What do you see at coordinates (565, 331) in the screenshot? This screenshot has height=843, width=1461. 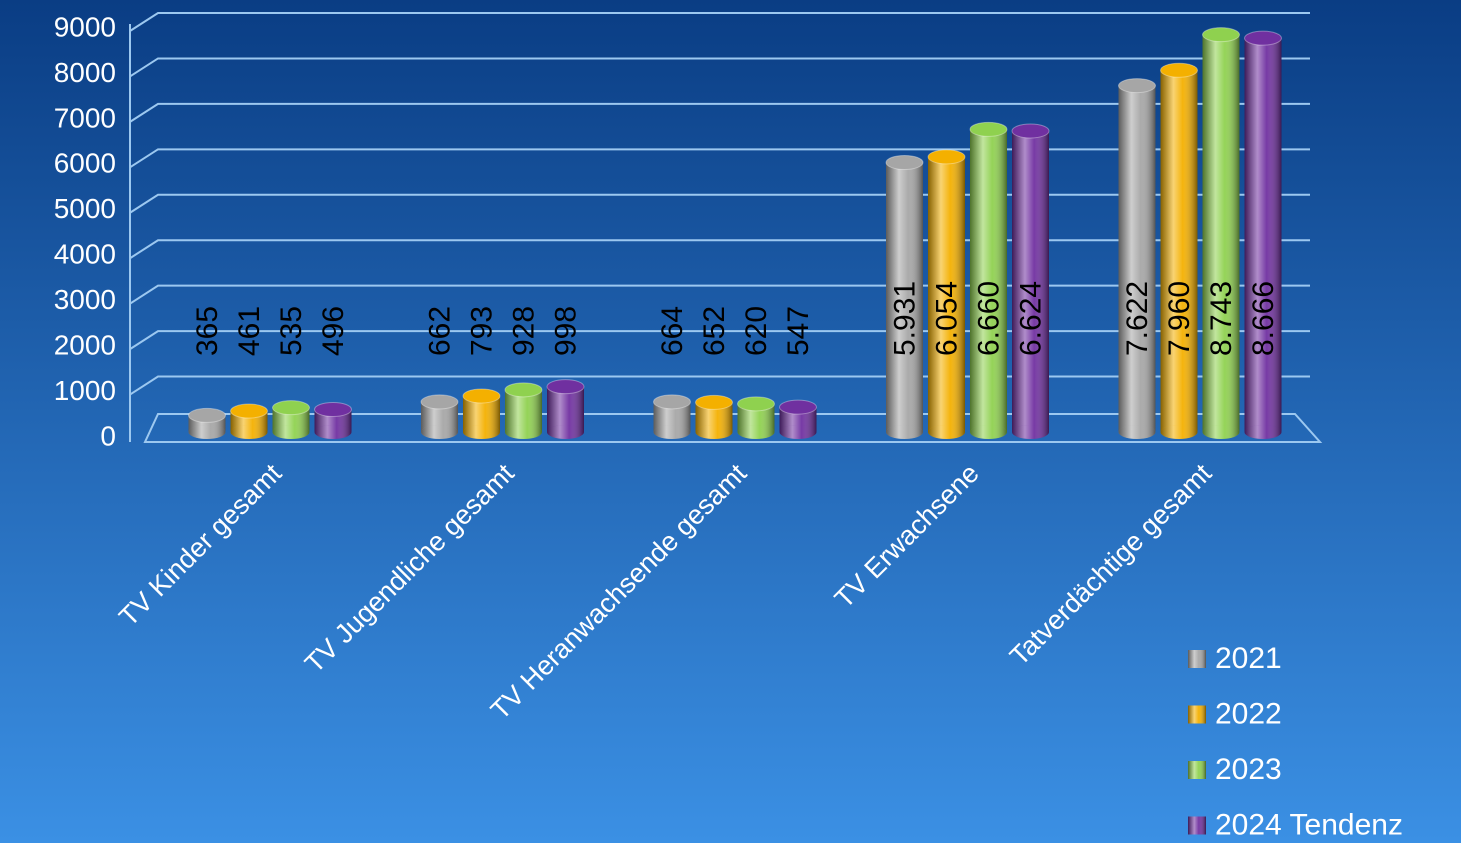 I see `data-label: 998` at bounding box center [565, 331].